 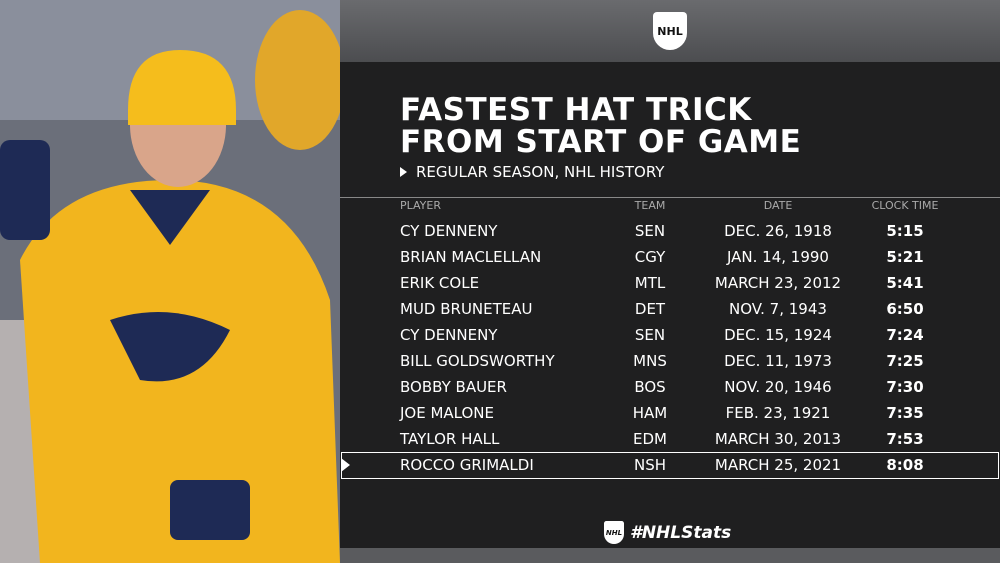 I want to click on player-cell: BRIAN MACLELLAN, so click(x=471, y=257).